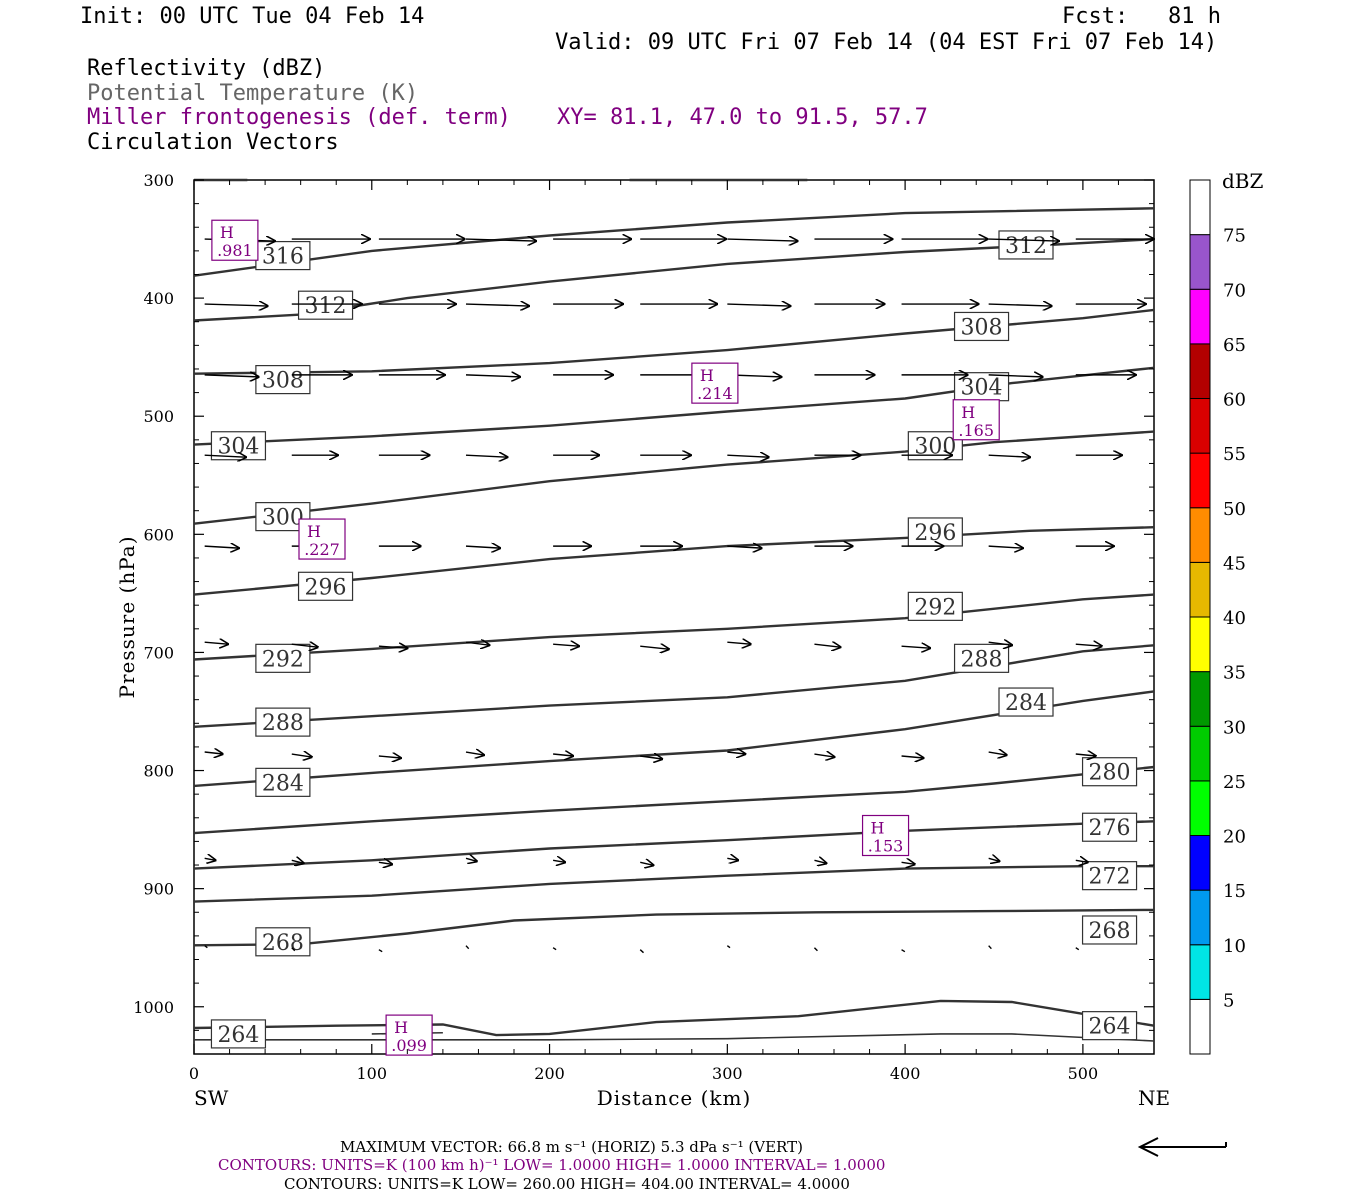 This screenshot has height=1200, width=1350. Describe the element at coordinates (1182, 1147) in the screenshot. I see `reference-vector-arrow` at that location.